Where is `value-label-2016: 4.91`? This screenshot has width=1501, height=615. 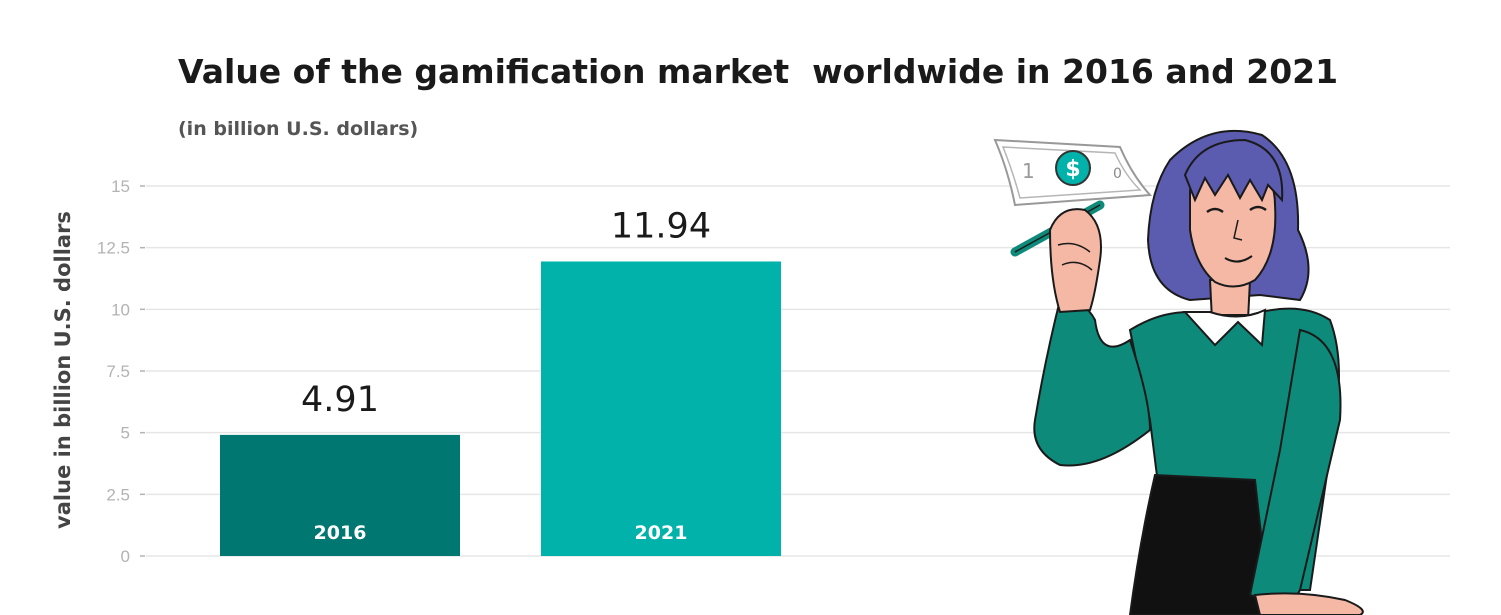
value-label-2016: 4.91 is located at coordinates (340, 400).